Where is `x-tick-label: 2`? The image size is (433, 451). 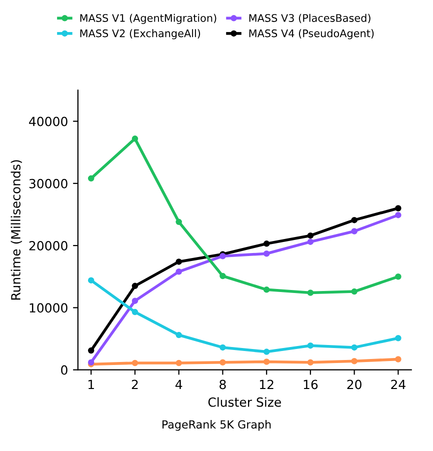
x-tick-label: 2 is located at coordinates (135, 385).